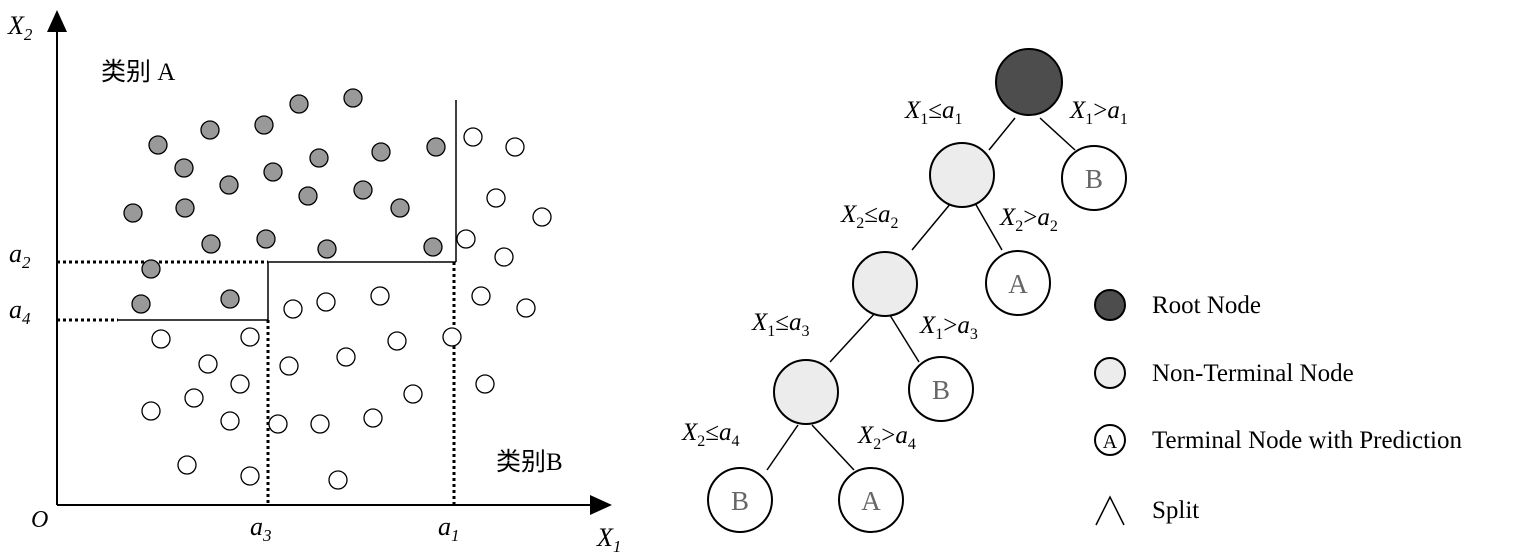  I want to click on y-axis-label: X2, so click(20, 27).